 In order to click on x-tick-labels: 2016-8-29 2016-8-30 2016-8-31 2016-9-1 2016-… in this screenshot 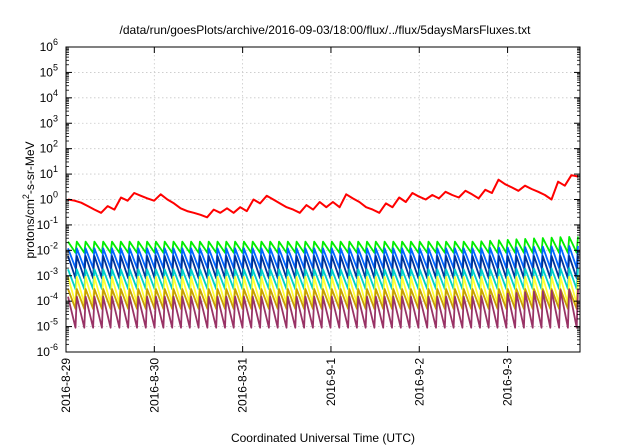, I will do `click(287, 385)`.